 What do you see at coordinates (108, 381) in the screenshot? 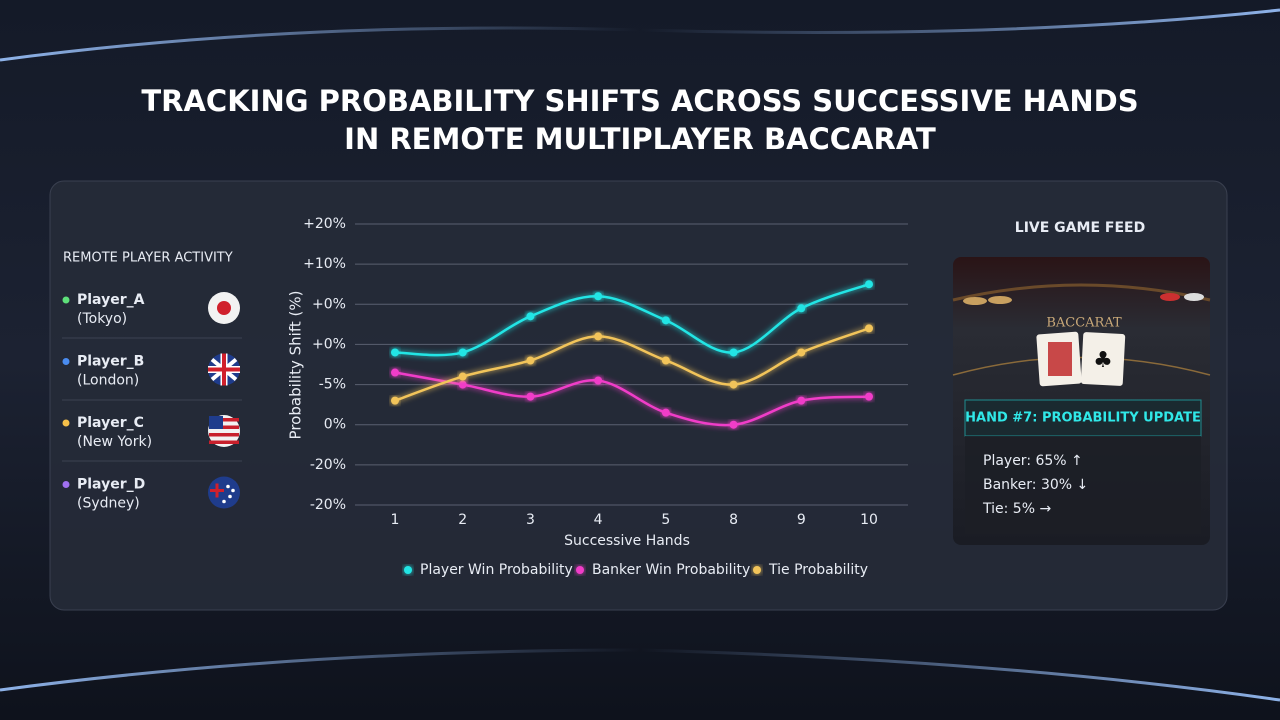
I see `player-location: (London)` at bounding box center [108, 381].